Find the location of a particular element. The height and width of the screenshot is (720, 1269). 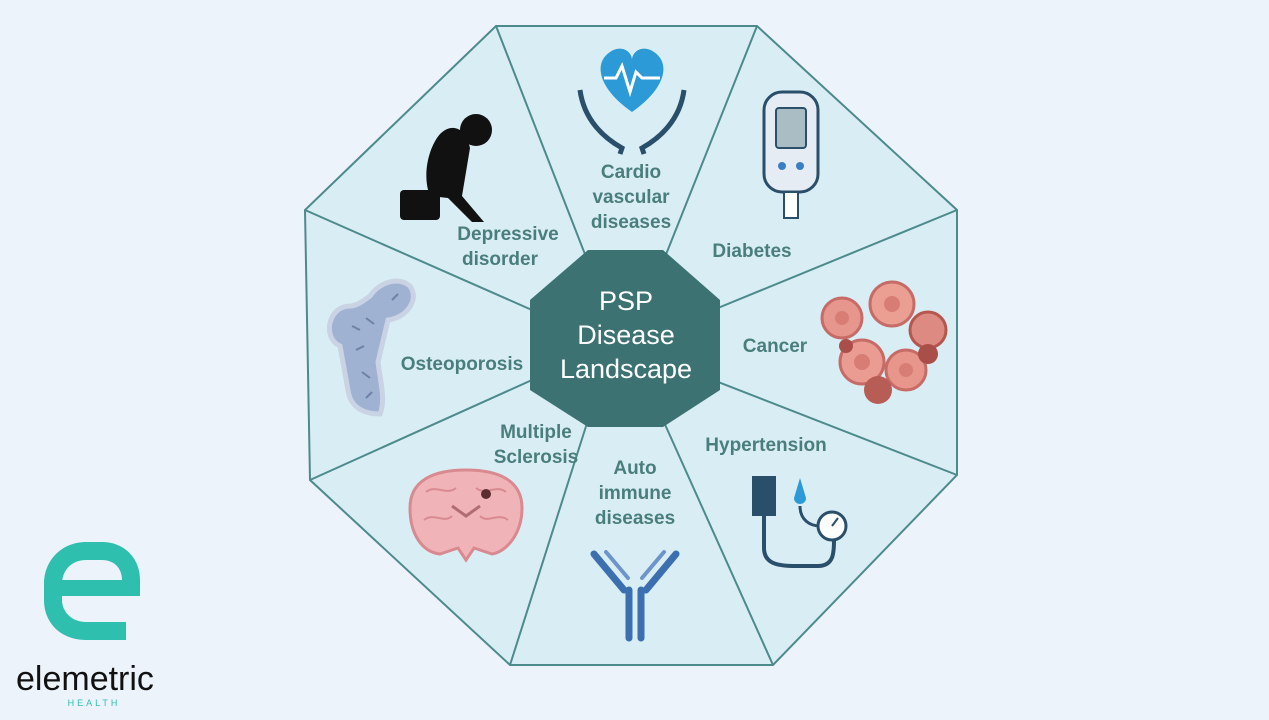

segment-multiple-sclerosis: Multiple Sclerosis is located at coordinates (493, 492).